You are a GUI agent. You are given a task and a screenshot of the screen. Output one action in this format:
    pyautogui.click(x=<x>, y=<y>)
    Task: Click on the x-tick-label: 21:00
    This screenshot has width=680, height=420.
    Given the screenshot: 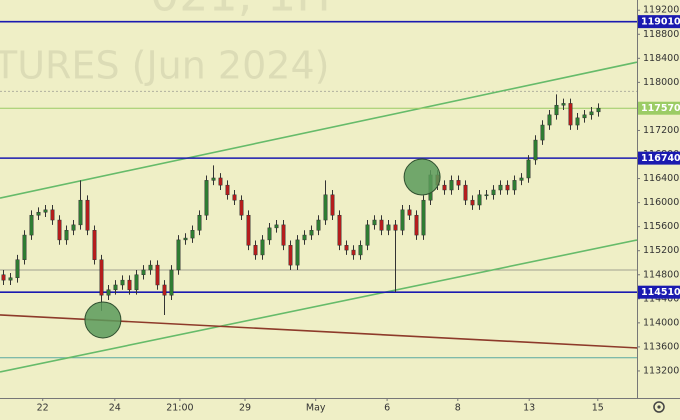 What is the action you would take?
    pyautogui.click(x=179, y=408)
    